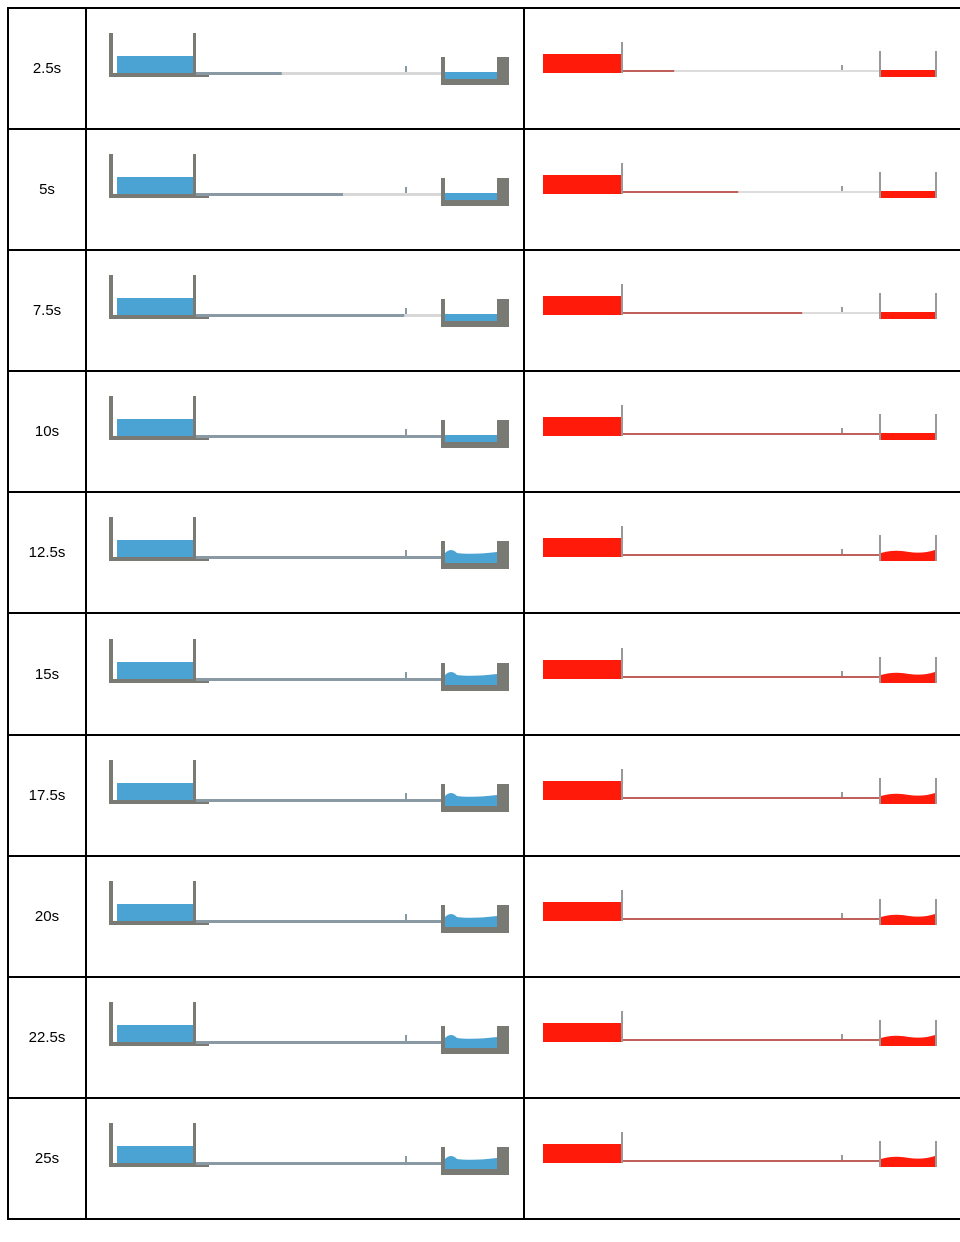  I want to click on table-row: 5s, so click(483, 190).